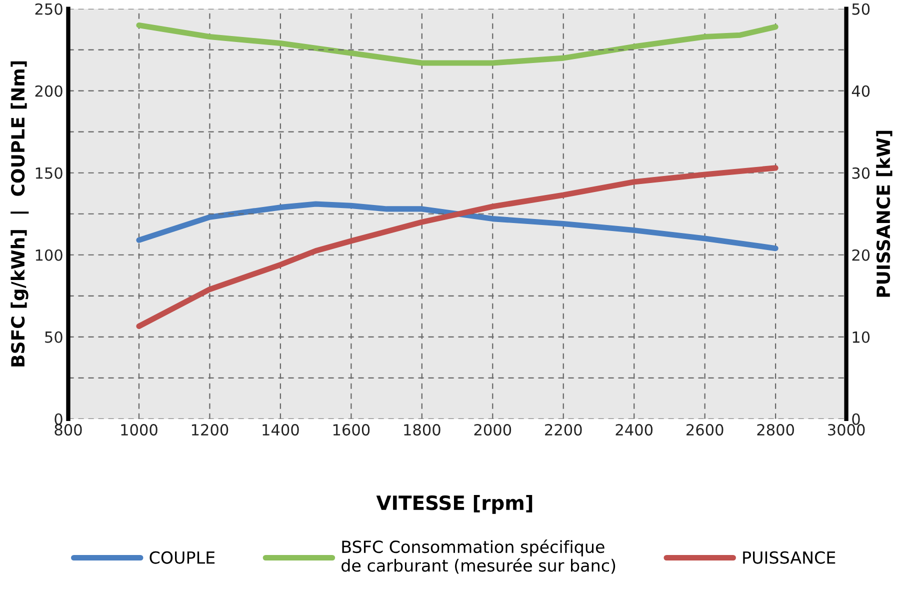 This screenshot has width=910, height=590. I want to click on y-tick-label: 50, so click(53, 337).